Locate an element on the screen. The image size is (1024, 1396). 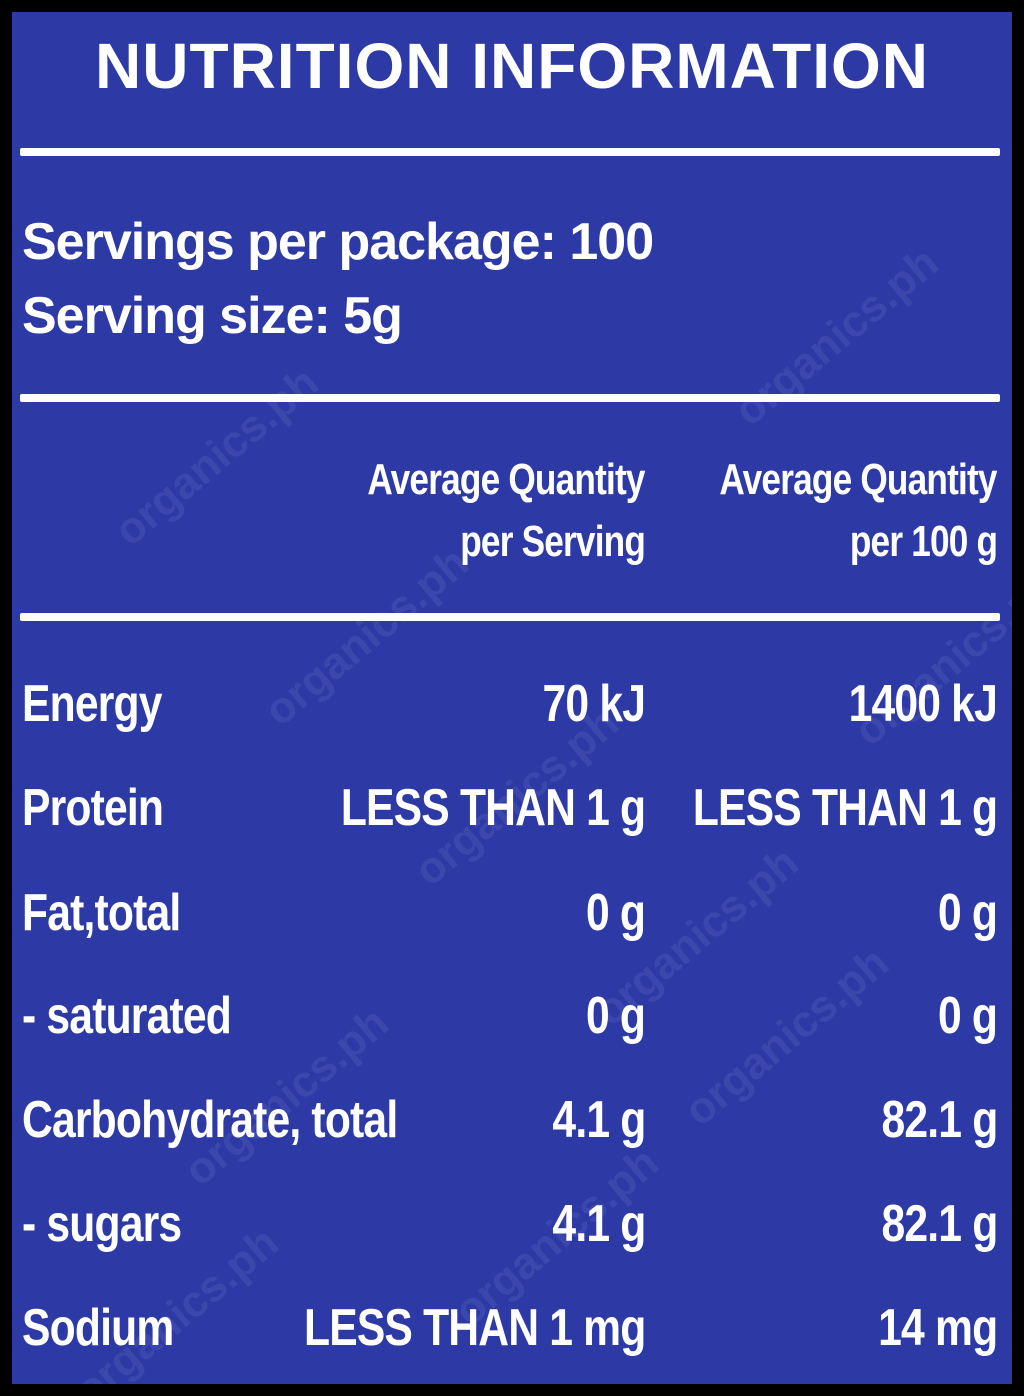
nutrient-name: Fat,total is located at coordinates (101, 913).